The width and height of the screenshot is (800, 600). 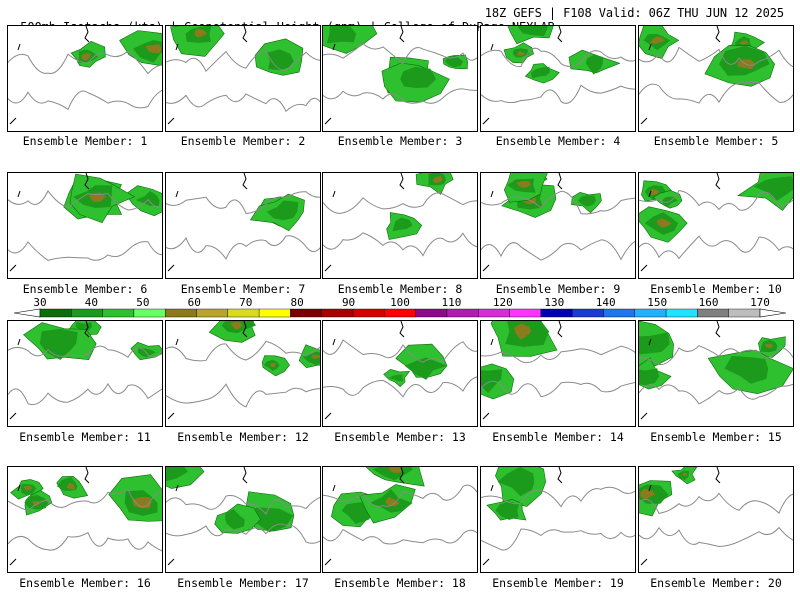 What do you see at coordinates (502, 302) in the screenshot?
I see `colorbar-tick-label: 120` at bounding box center [502, 302].